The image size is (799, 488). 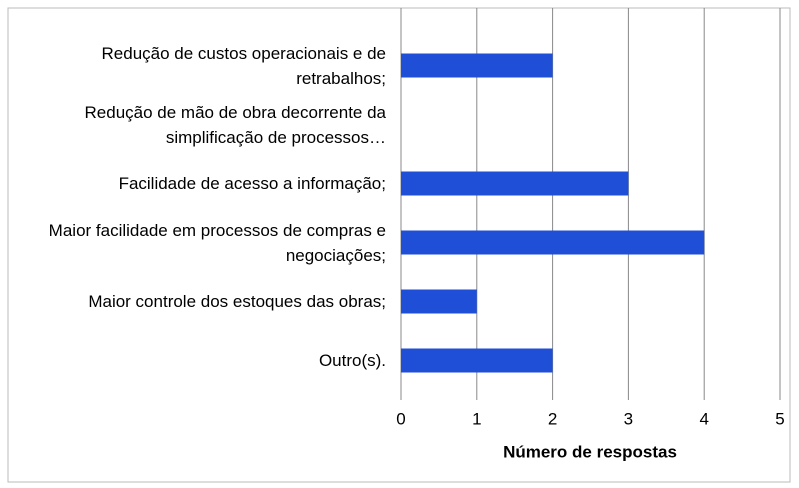 I want to click on x-axis-label: Número de respostas, so click(x=590, y=451).